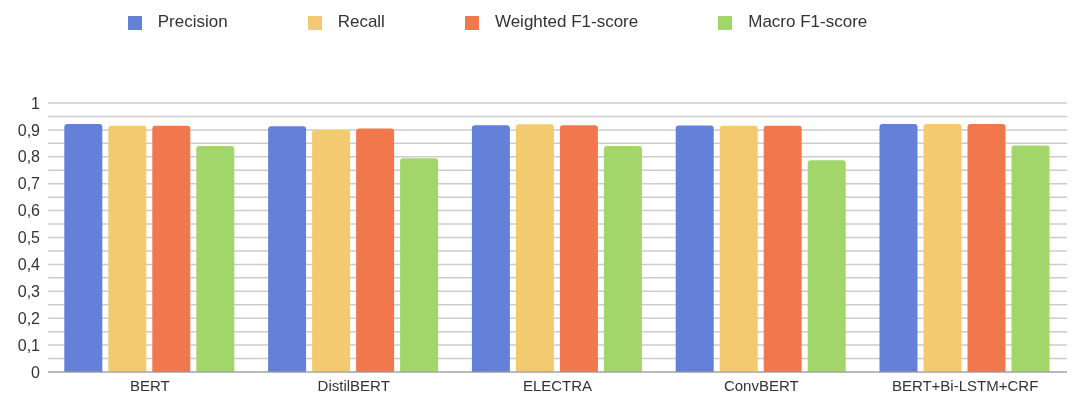 Image resolution: width=1081 pixels, height=410 pixels. I want to click on y-tick-label: 0,4, so click(29, 265).